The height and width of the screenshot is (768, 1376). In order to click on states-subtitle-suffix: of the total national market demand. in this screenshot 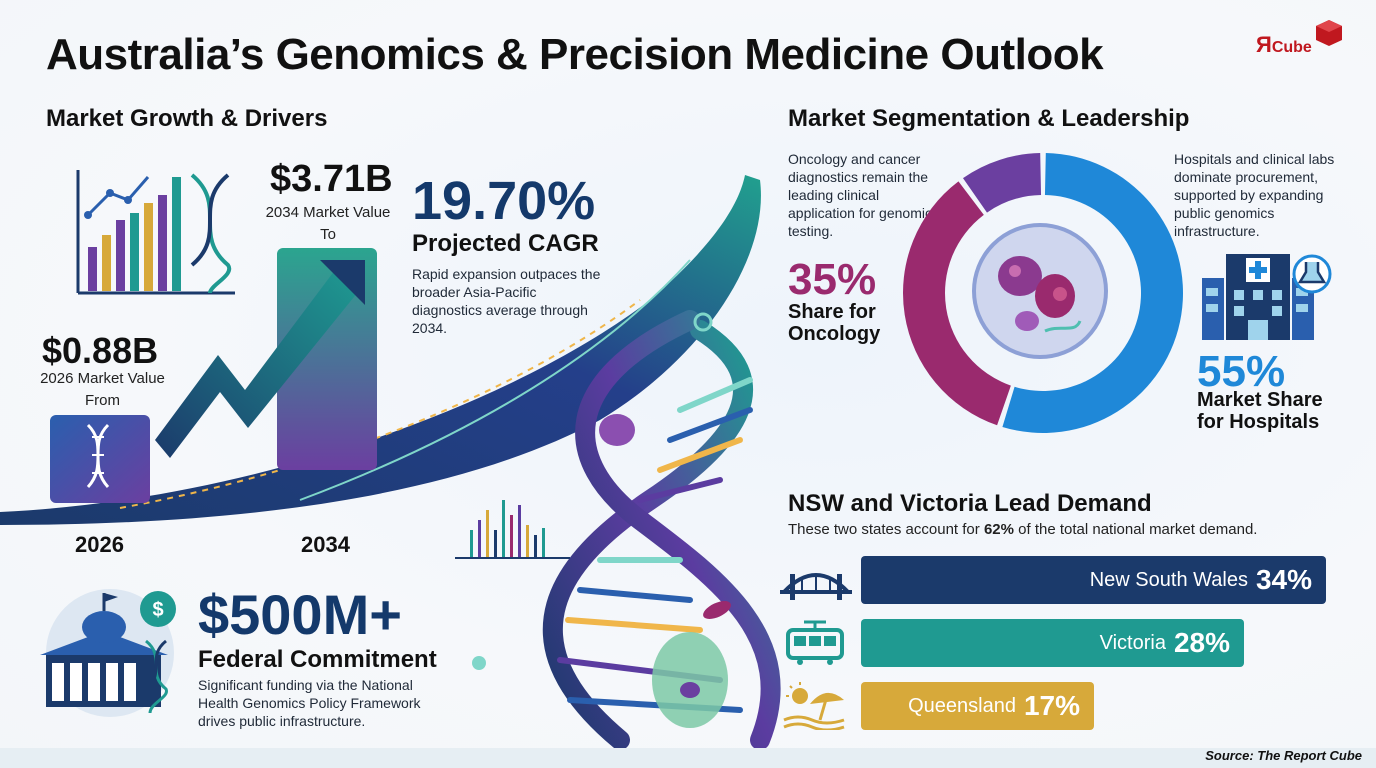, I will do `click(1135, 529)`.